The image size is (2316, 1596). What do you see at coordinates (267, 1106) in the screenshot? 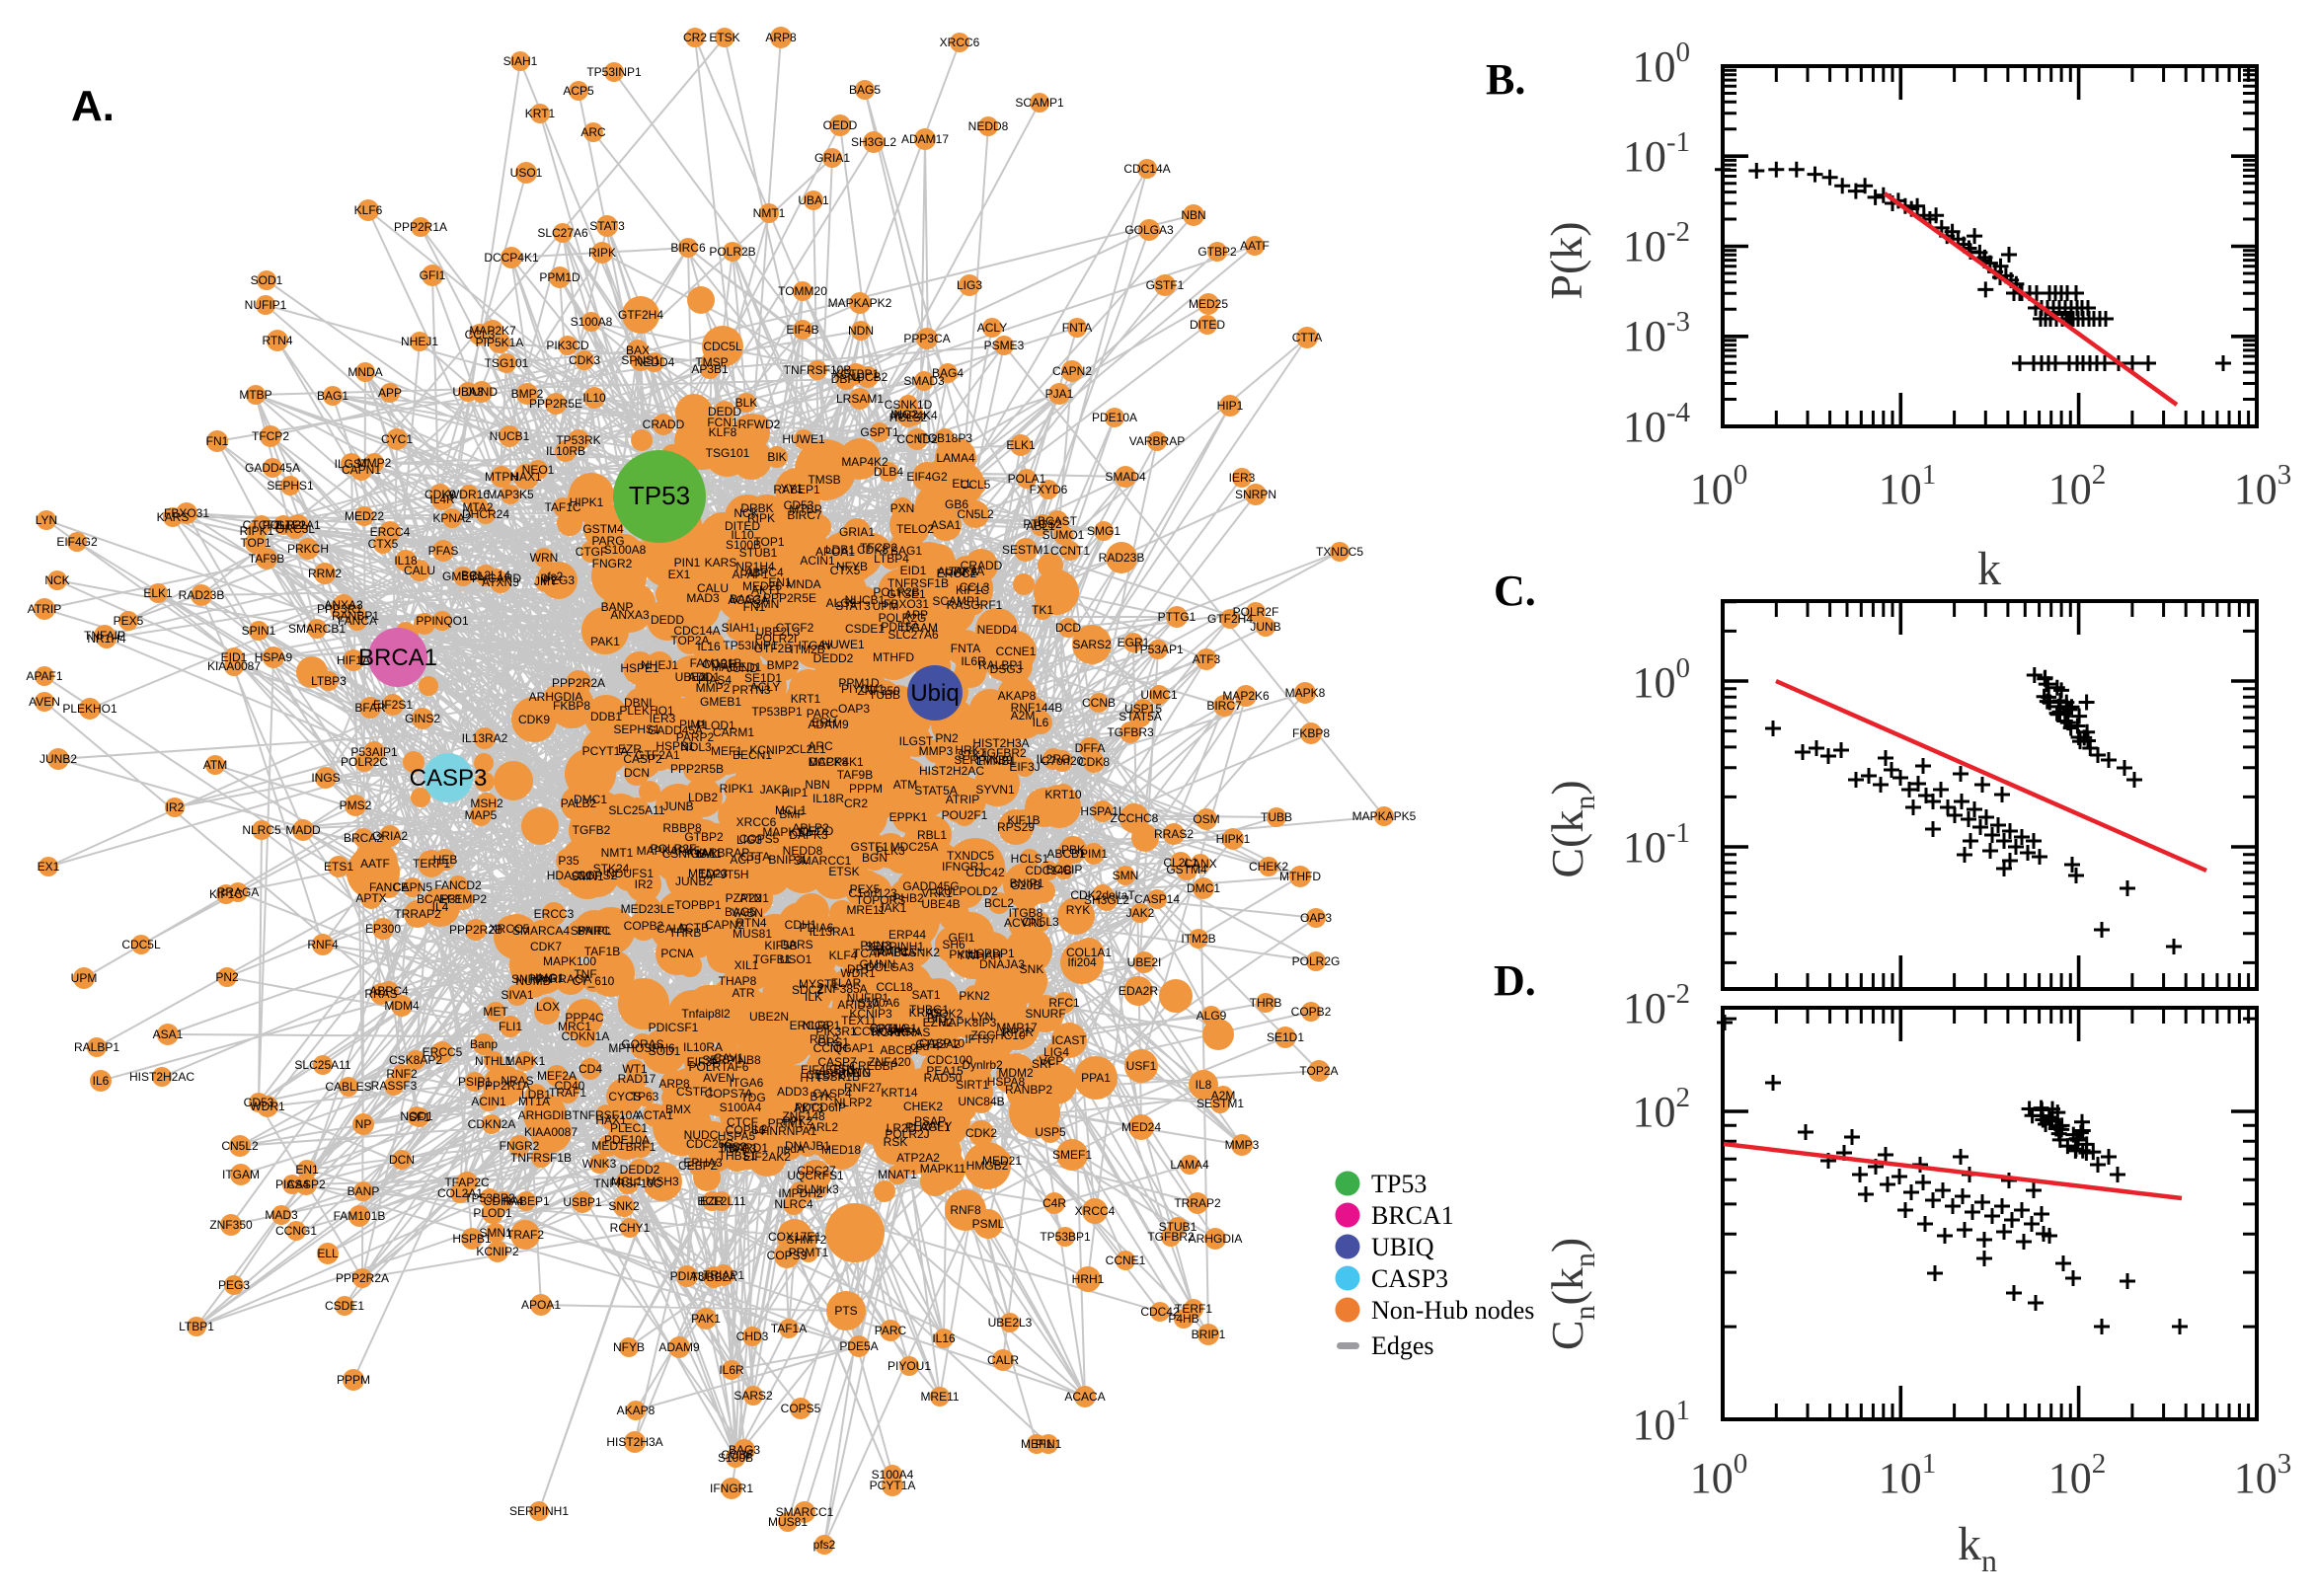
I see `svg-text: WDR1` at bounding box center [267, 1106].